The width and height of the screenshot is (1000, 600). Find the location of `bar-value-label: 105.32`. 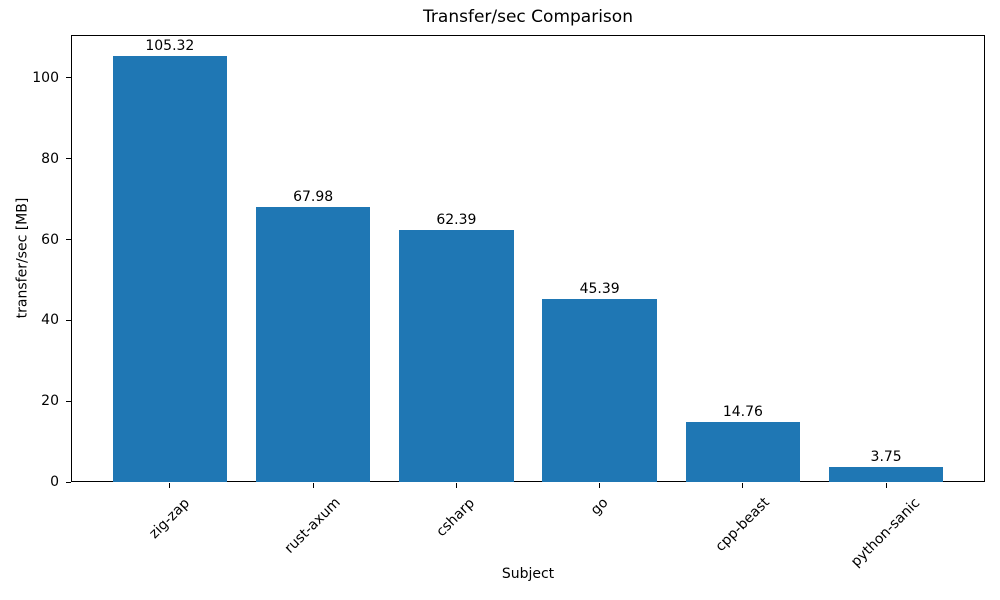

bar-value-label: 105.32 is located at coordinates (170, 46).